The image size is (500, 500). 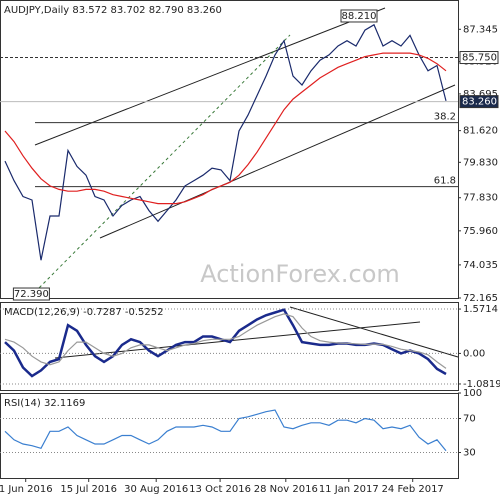 I want to click on x-tick-label: 1 Jun 2016, so click(x=26, y=489).